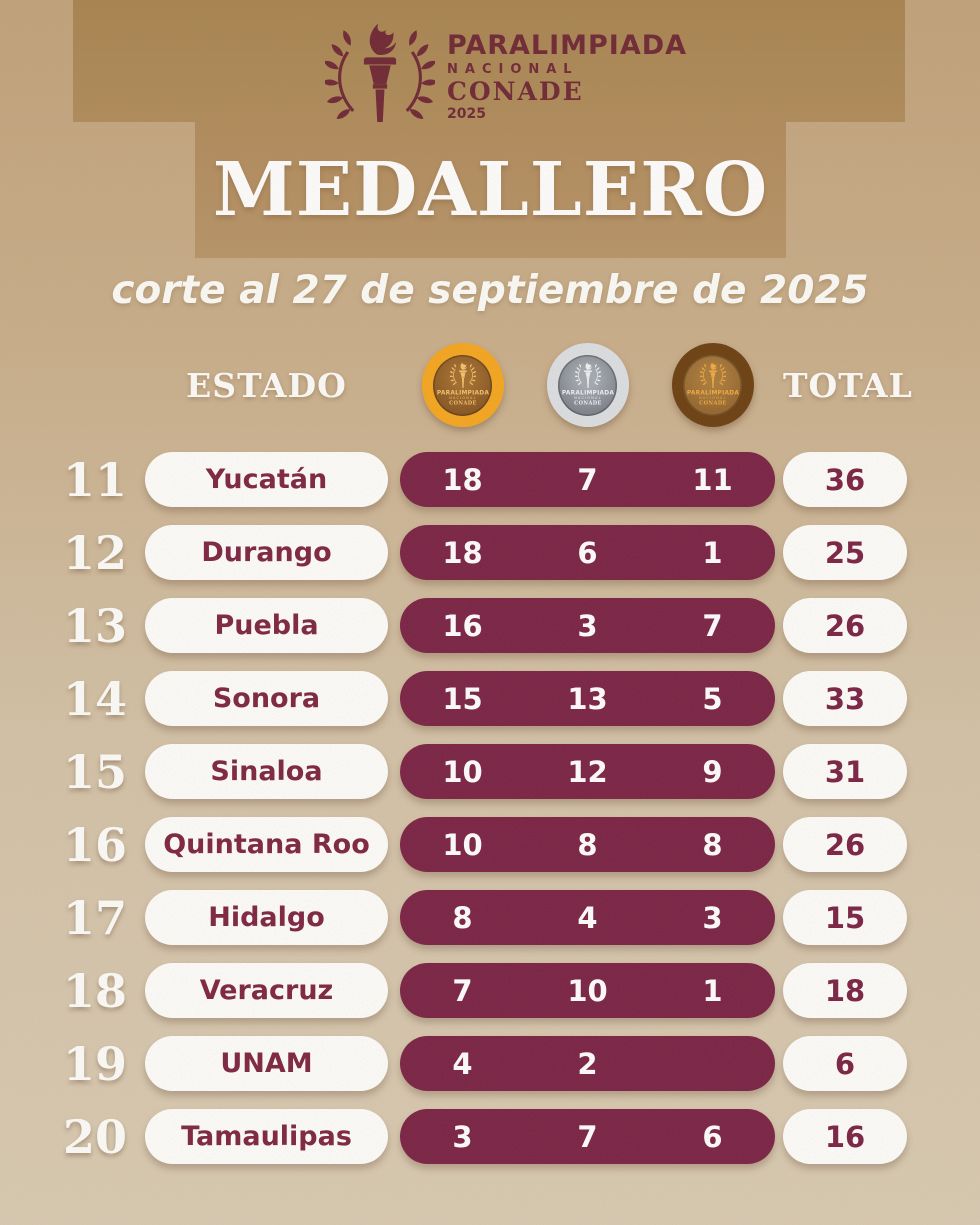  What do you see at coordinates (266, 698) in the screenshot?
I see `state-name: Sonora` at bounding box center [266, 698].